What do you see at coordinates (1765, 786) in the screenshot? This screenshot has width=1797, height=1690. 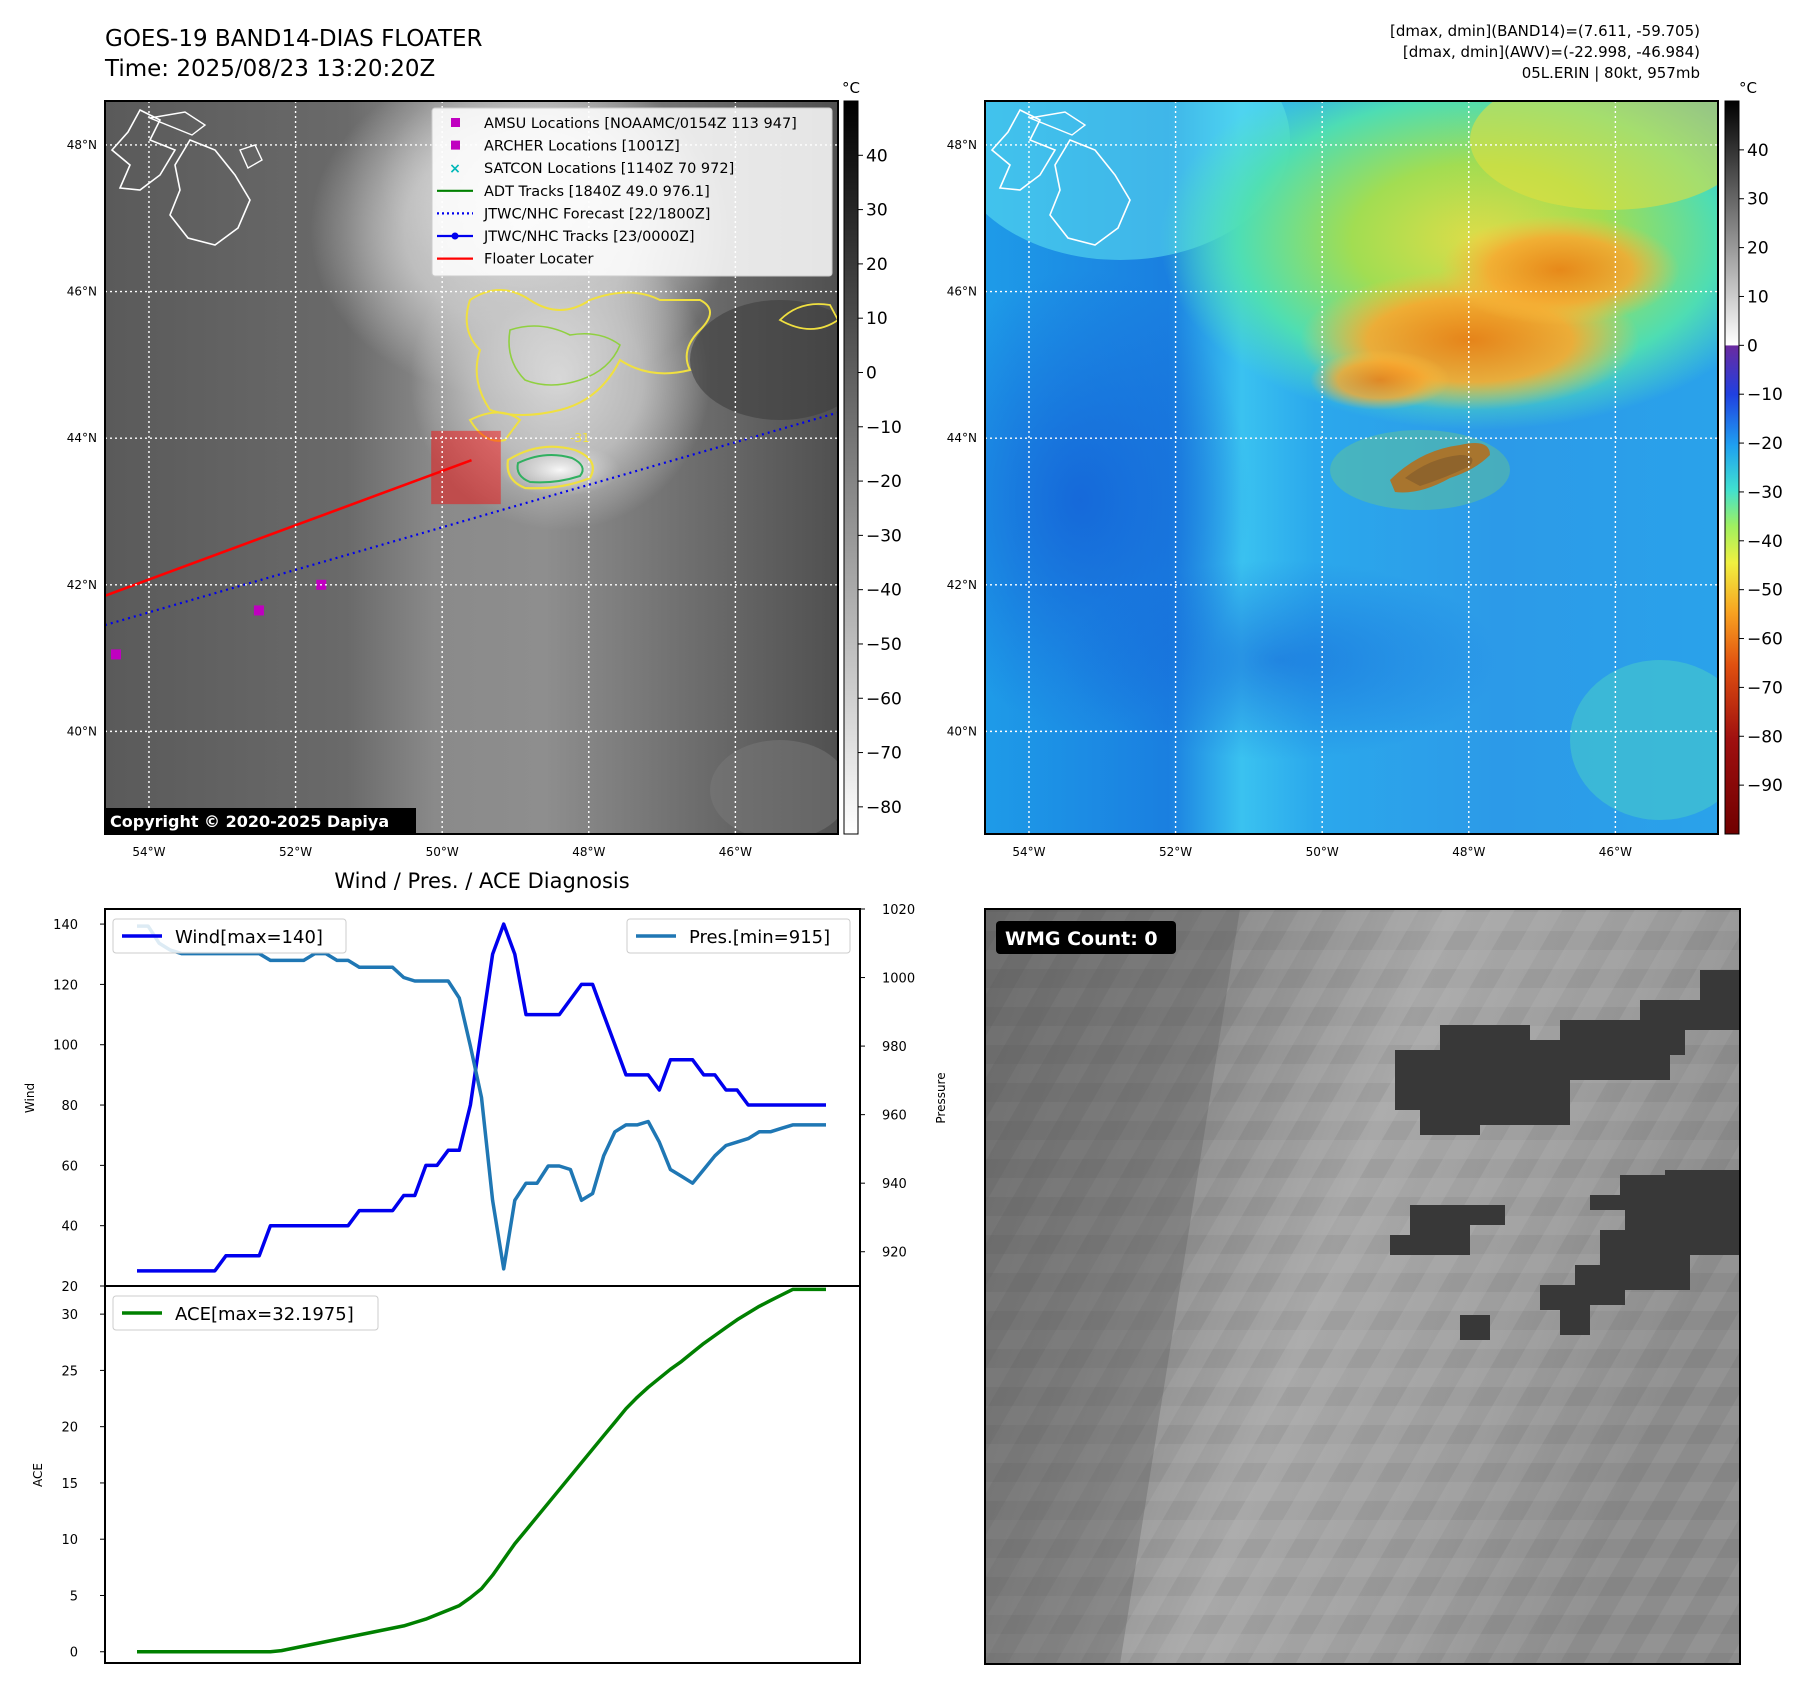 I see `colorbar-tick-label: −90` at bounding box center [1765, 786].